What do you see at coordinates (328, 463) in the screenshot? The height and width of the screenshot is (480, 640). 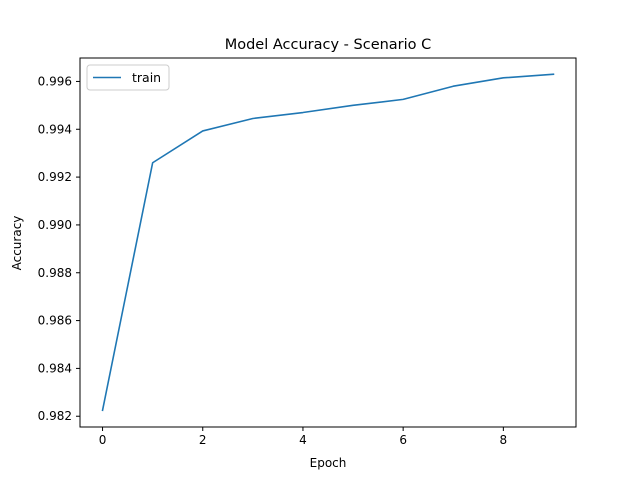 I see `x-axis-label: Epoch` at bounding box center [328, 463].